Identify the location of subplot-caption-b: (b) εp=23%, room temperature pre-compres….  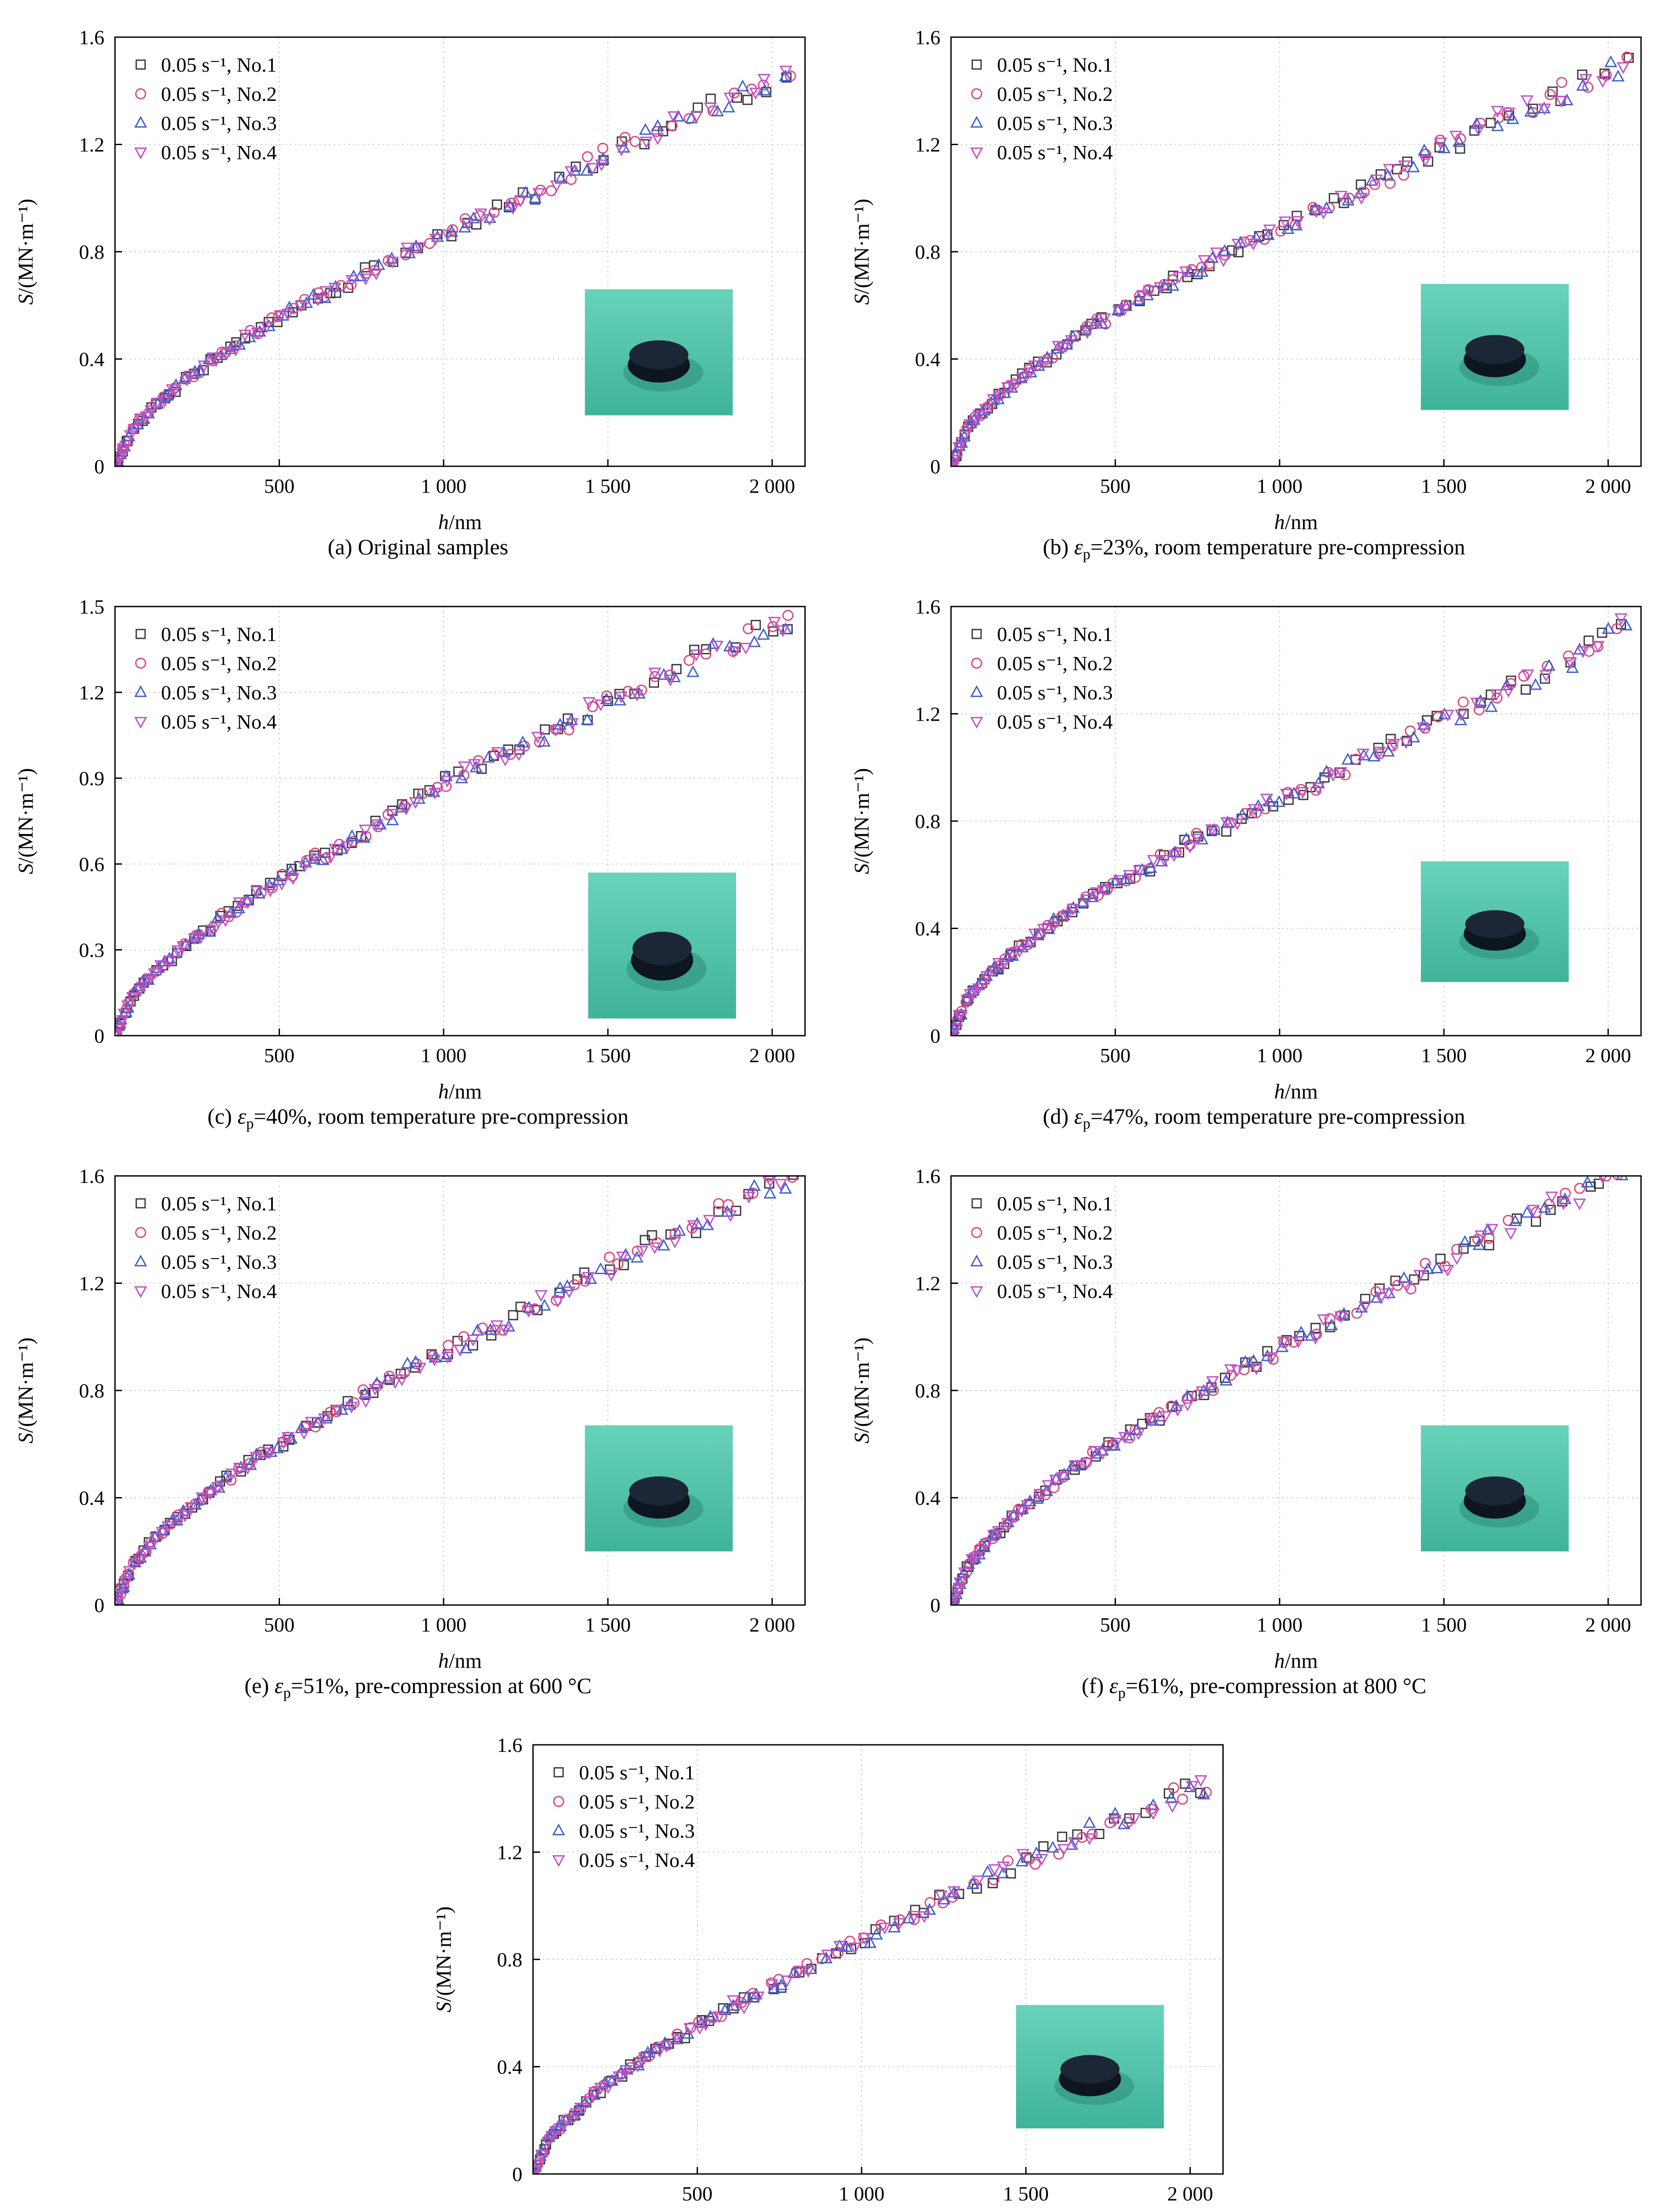
(1254, 548).